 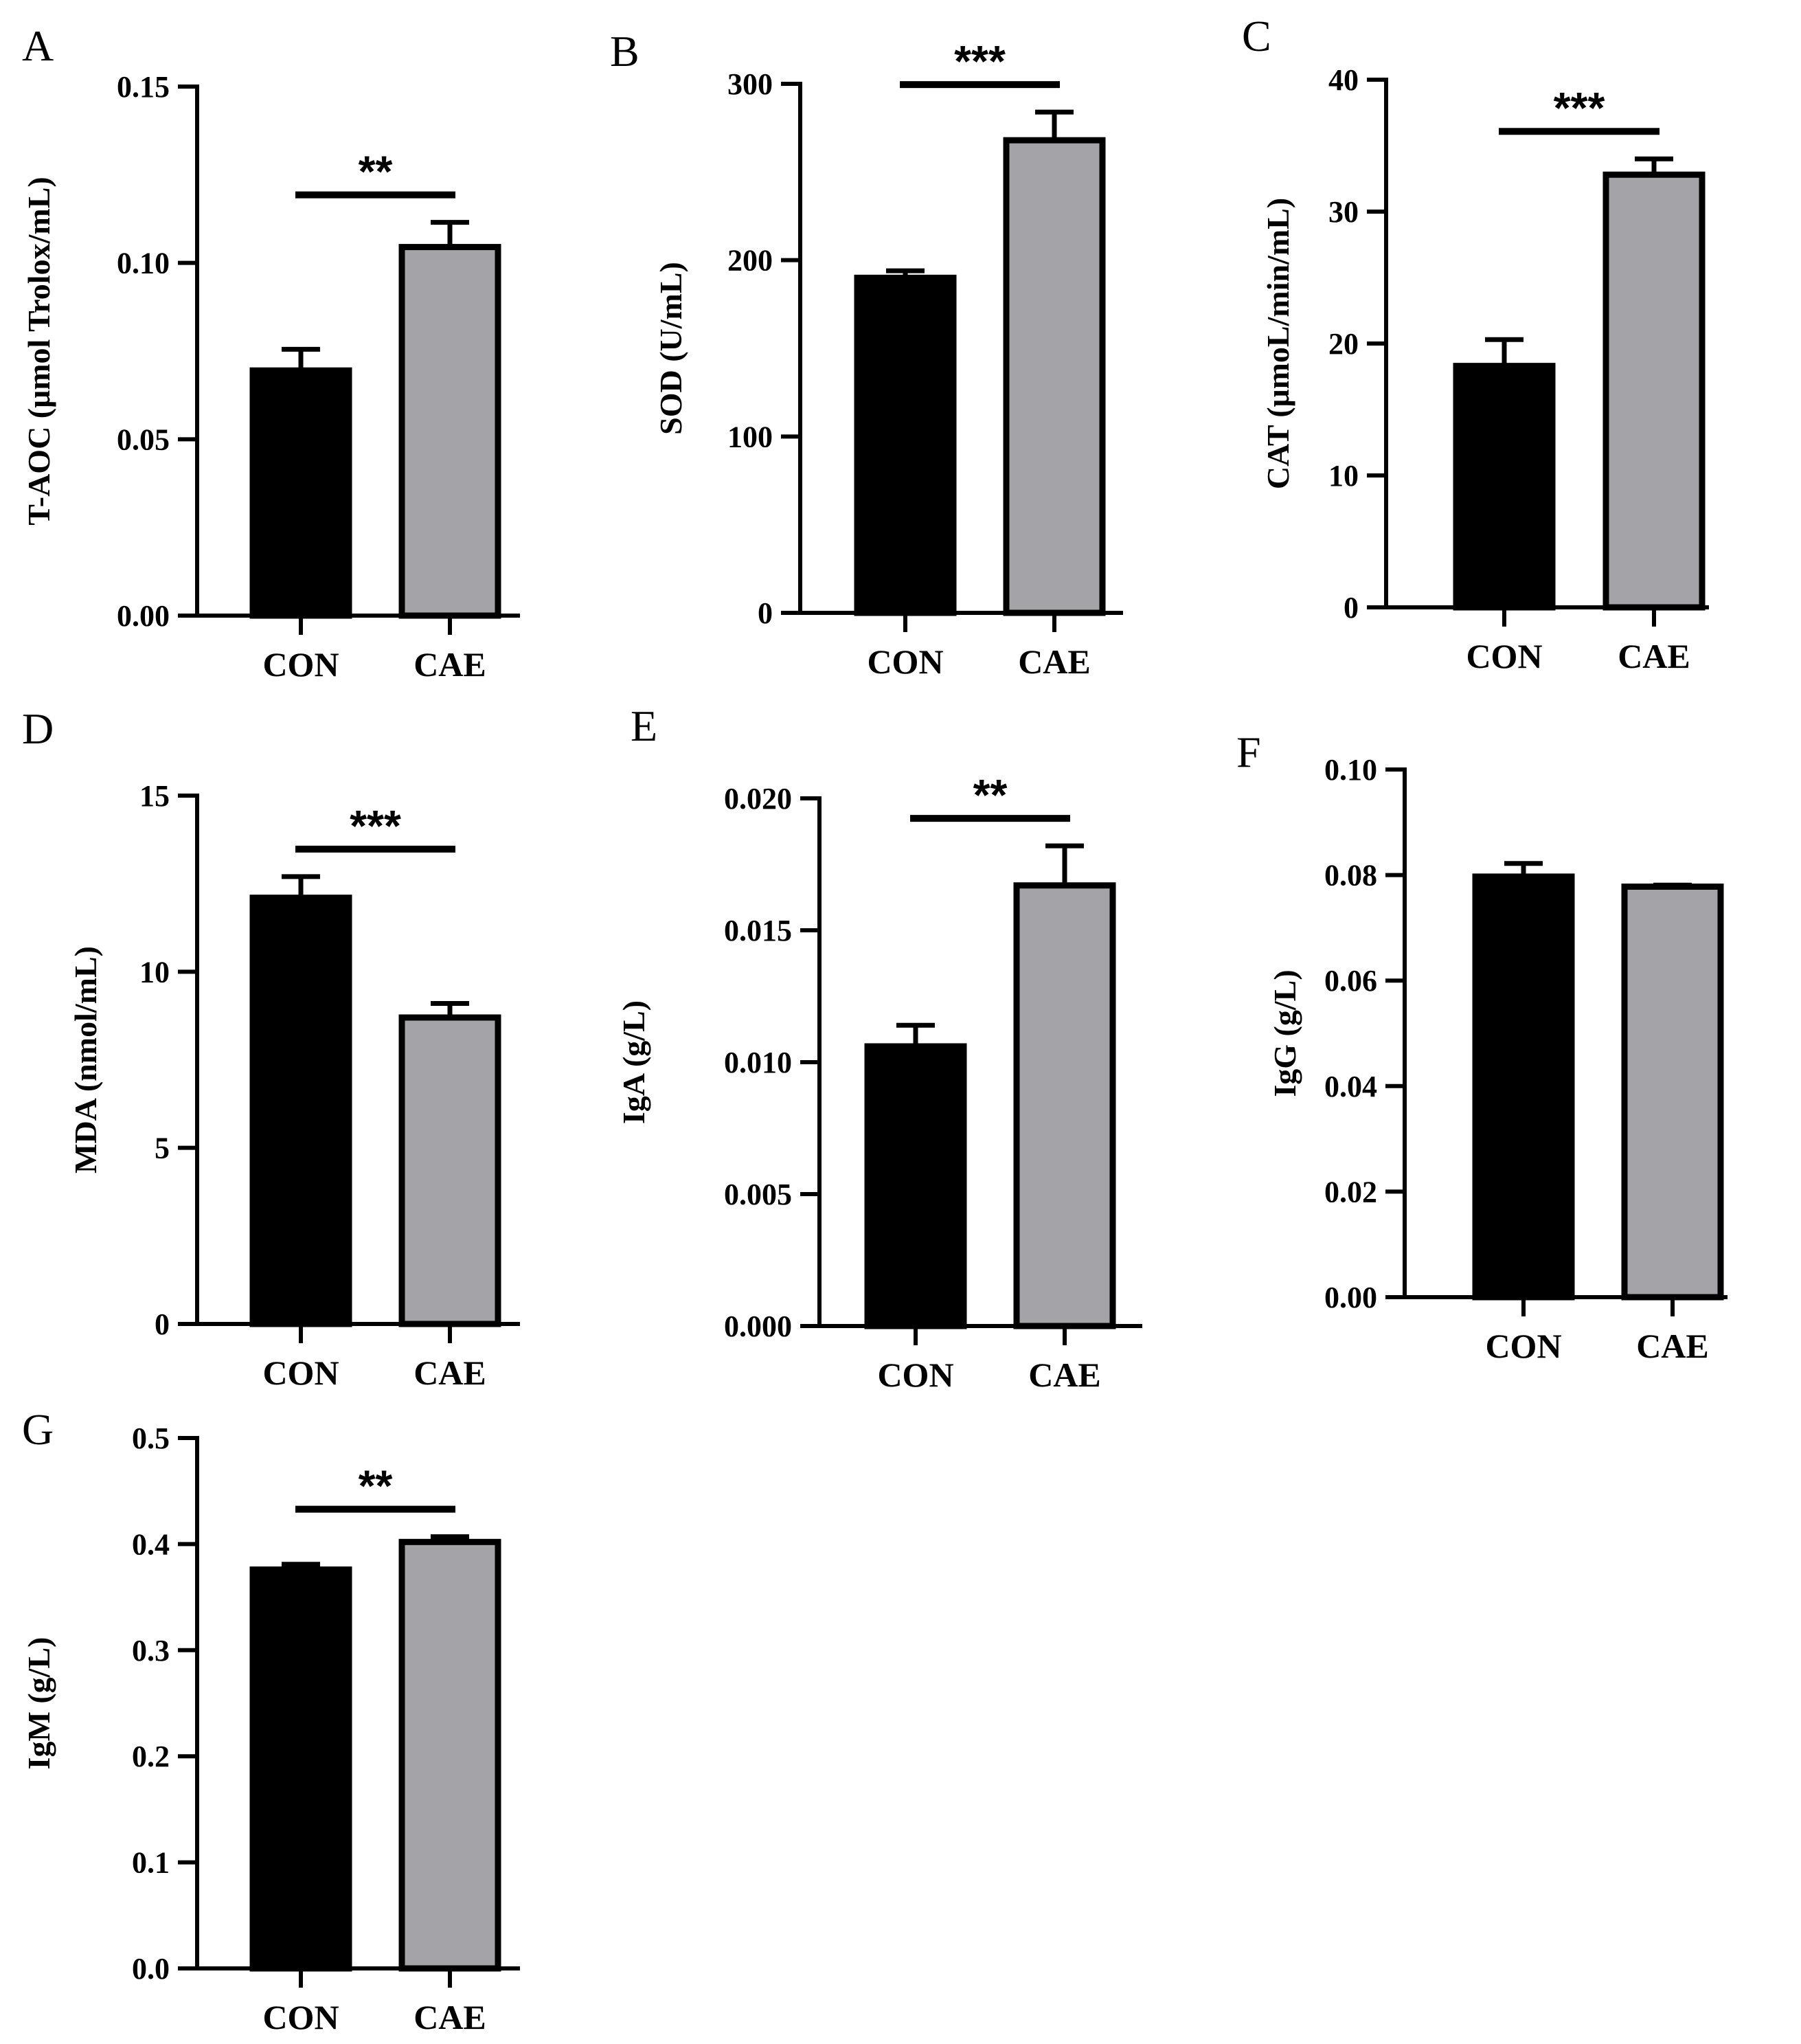 I want to click on panel-f-ytick-label: 0.06, so click(x=1350, y=981).